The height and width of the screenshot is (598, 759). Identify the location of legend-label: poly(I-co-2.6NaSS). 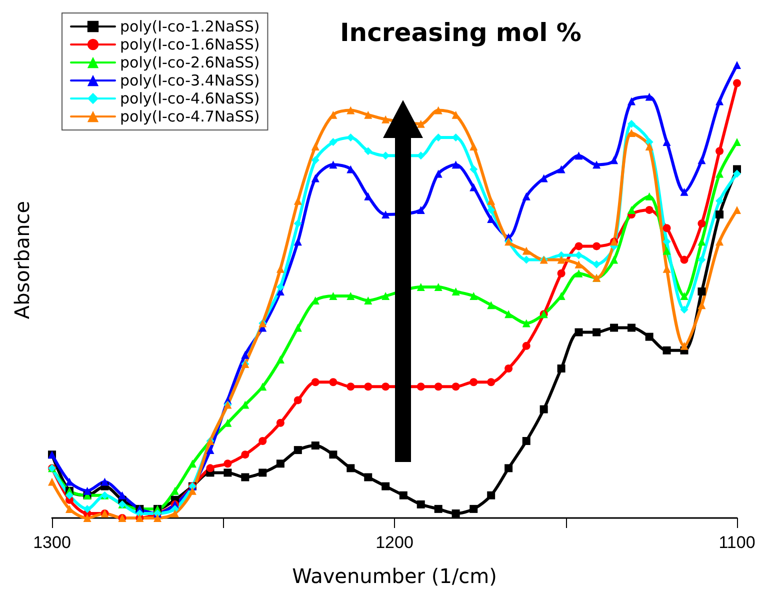
(190, 63).